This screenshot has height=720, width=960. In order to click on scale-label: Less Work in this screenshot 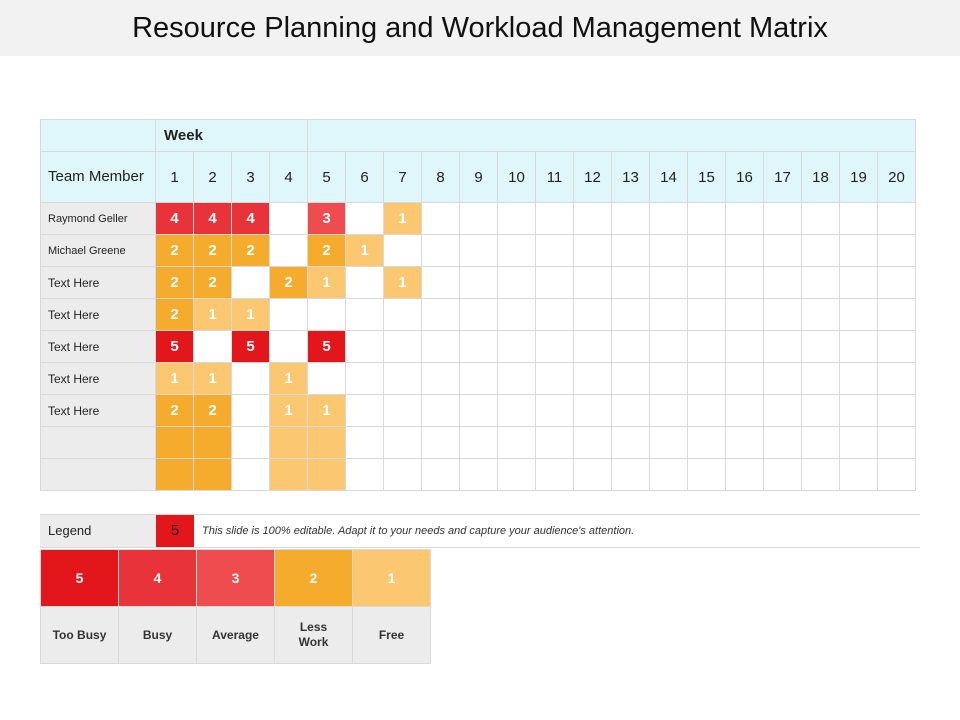, I will do `click(313, 635)`.